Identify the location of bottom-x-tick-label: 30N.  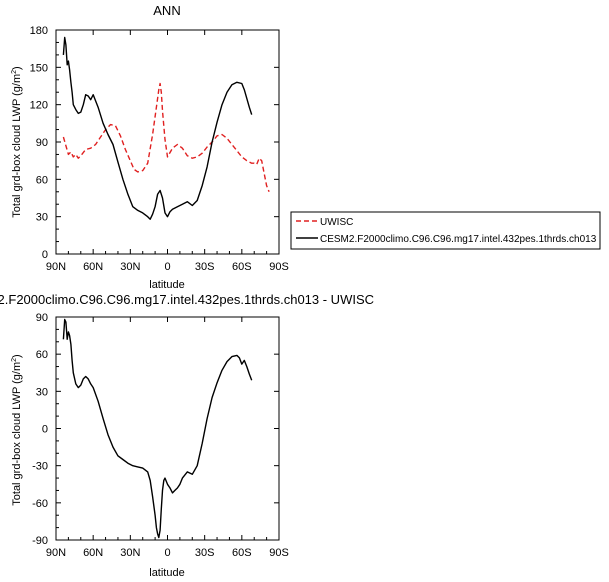
(130, 553).